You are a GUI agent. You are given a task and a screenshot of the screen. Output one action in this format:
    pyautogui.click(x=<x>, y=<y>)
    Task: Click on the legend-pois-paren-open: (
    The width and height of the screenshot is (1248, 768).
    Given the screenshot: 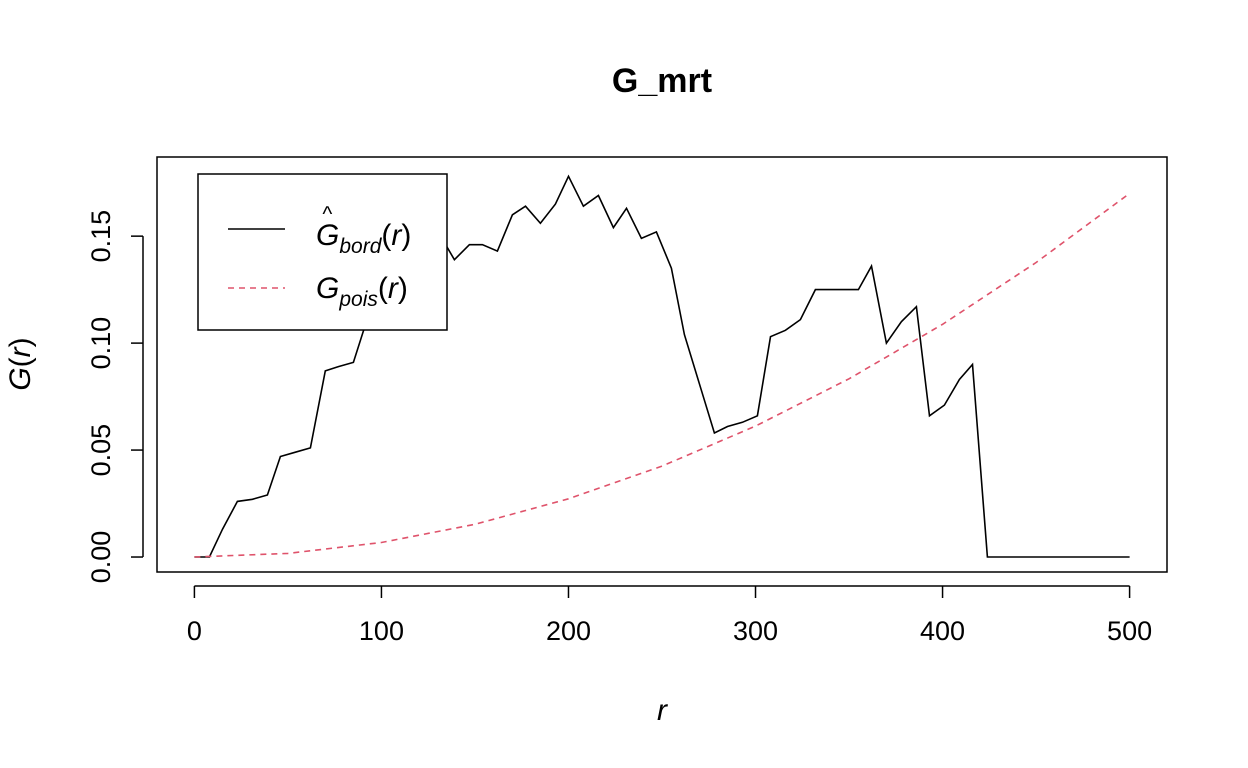 What is the action you would take?
    pyautogui.click(x=383, y=288)
    